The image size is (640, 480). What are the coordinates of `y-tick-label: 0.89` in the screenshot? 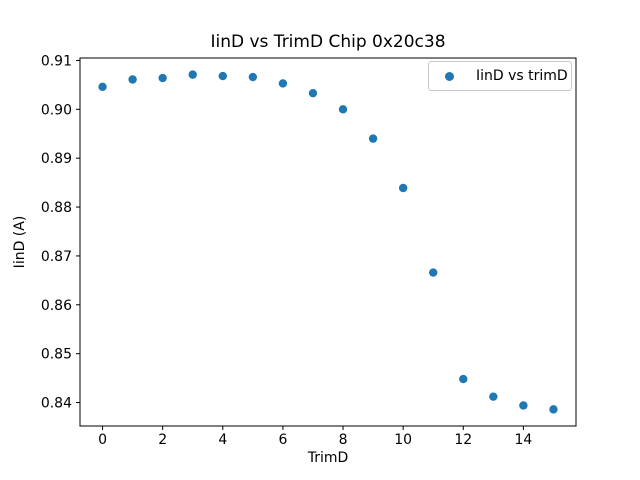 It's located at (56, 159).